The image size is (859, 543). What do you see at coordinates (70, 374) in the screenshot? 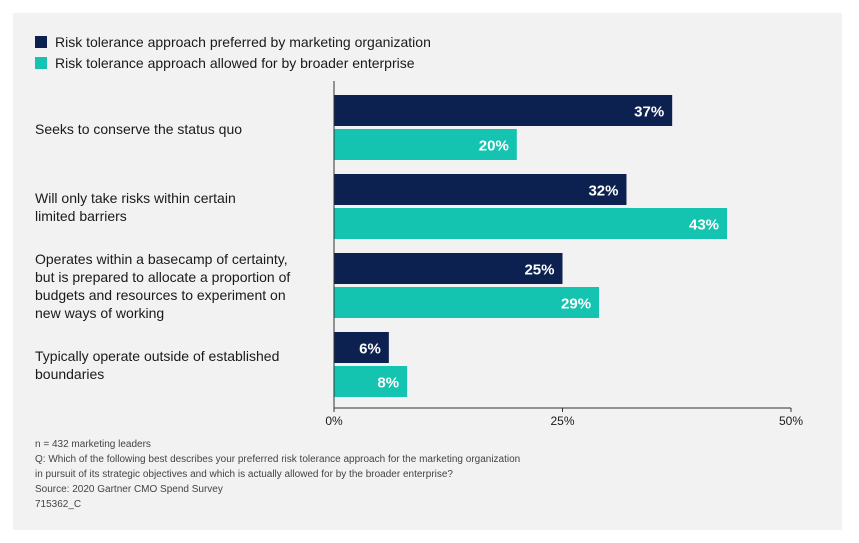
I see `category-label-line: boundaries` at bounding box center [70, 374].